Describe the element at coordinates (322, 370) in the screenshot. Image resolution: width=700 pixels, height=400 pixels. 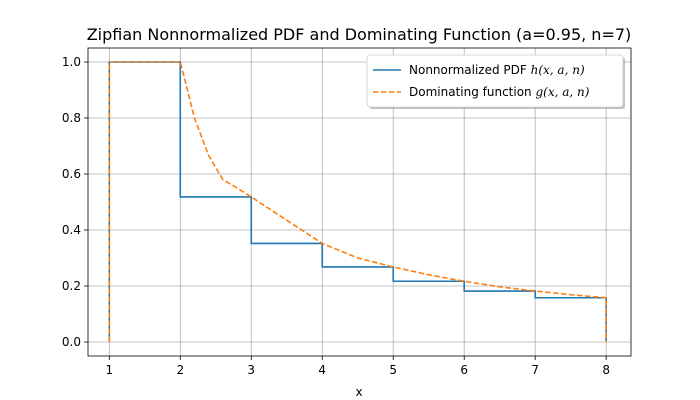
I see `x-tick-label: 4` at that location.